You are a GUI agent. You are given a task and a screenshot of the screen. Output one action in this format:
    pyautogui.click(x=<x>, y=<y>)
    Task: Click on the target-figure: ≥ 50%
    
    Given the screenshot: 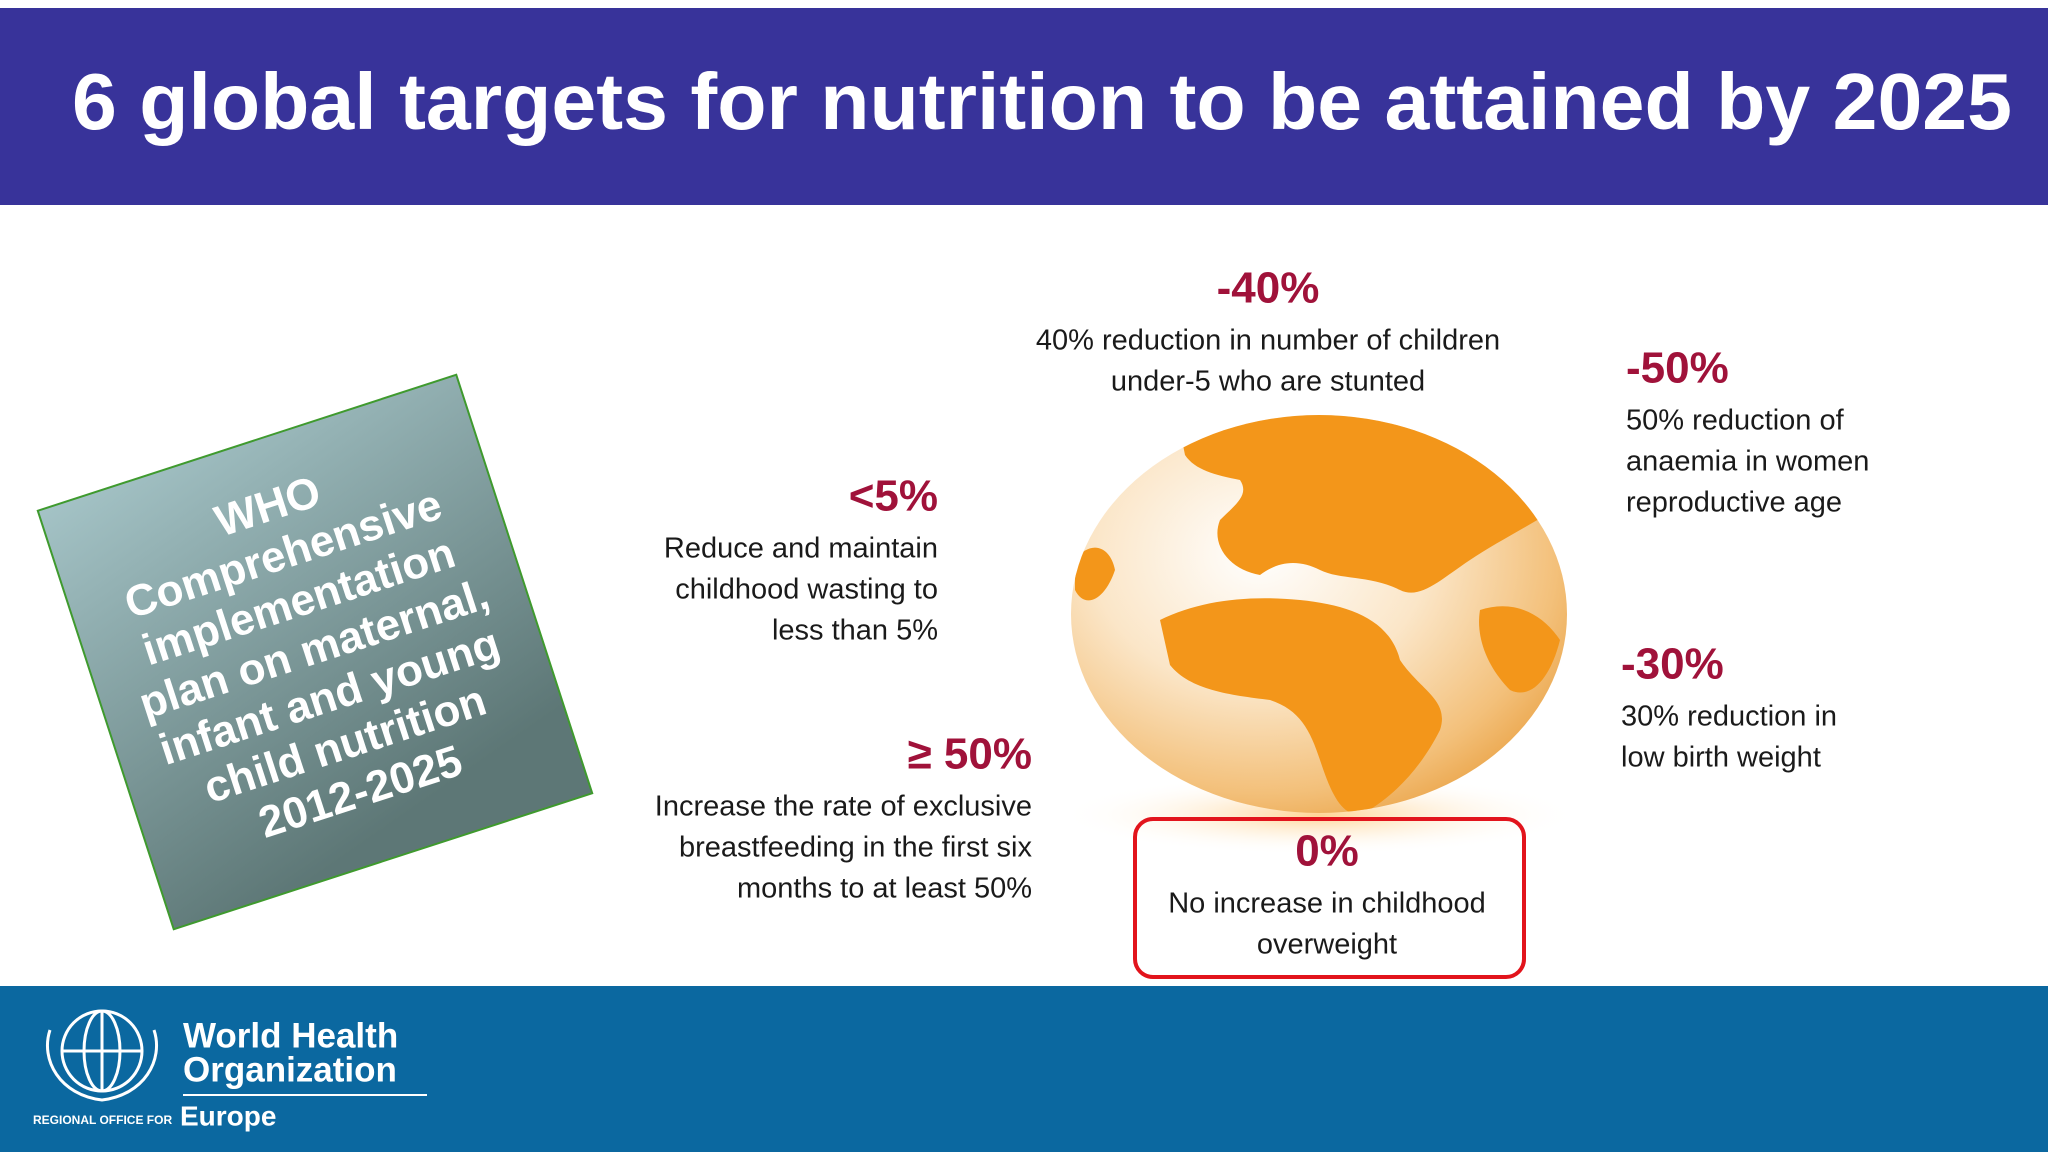 What is the action you would take?
    pyautogui.click(x=970, y=754)
    